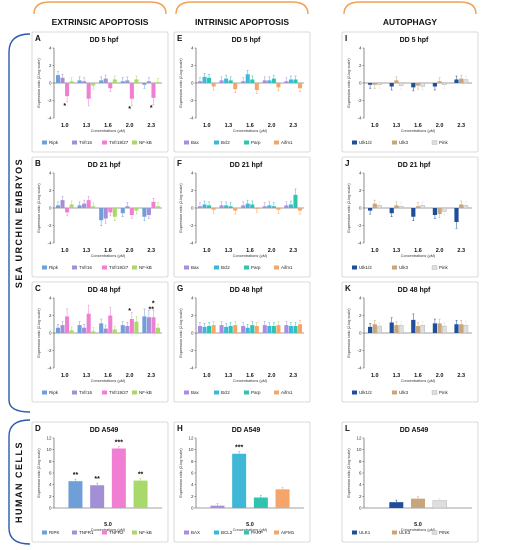 This screenshot has height=550, width=514. I want to click on legend-label: Tnfr16, so click(86, 267).